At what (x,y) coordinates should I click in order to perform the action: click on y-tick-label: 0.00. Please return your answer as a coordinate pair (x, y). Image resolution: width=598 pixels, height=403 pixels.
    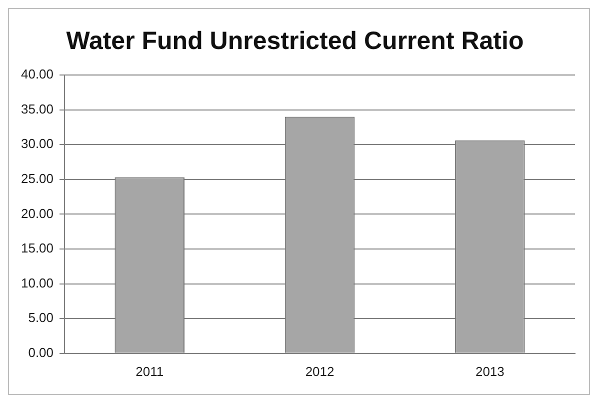
    Looking at the image, I should click on (41, 352).